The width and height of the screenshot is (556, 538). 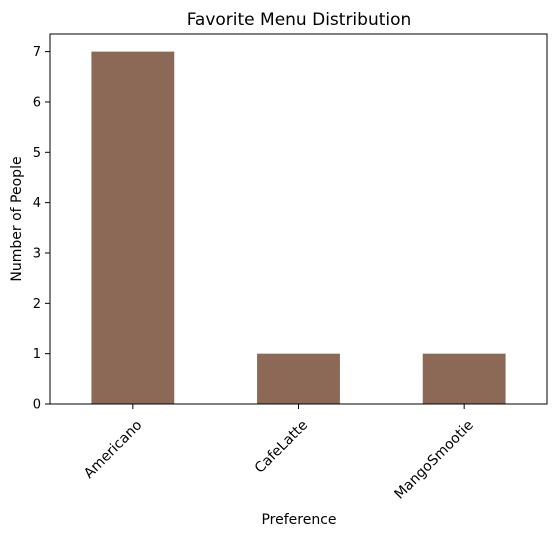 What do you see at coordinates (37, 203) in the screenshot?
I see `y-tick-label: 4` at bounding box center [37, 203].